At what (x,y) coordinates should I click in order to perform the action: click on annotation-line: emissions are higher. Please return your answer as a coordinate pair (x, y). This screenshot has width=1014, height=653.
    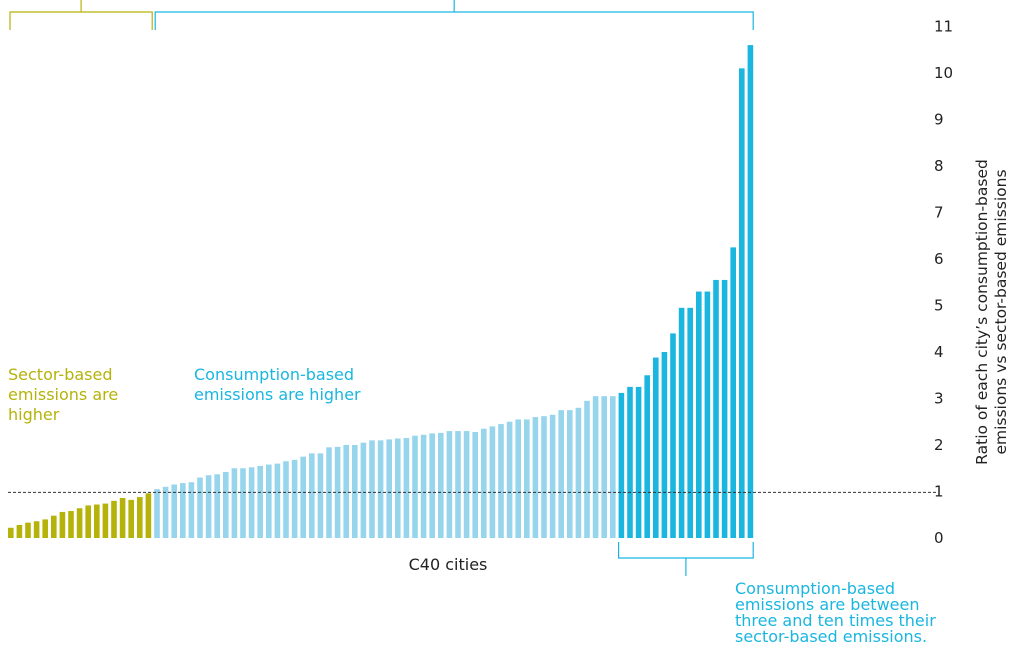
    Looking at the image, I should click on (277, 394).